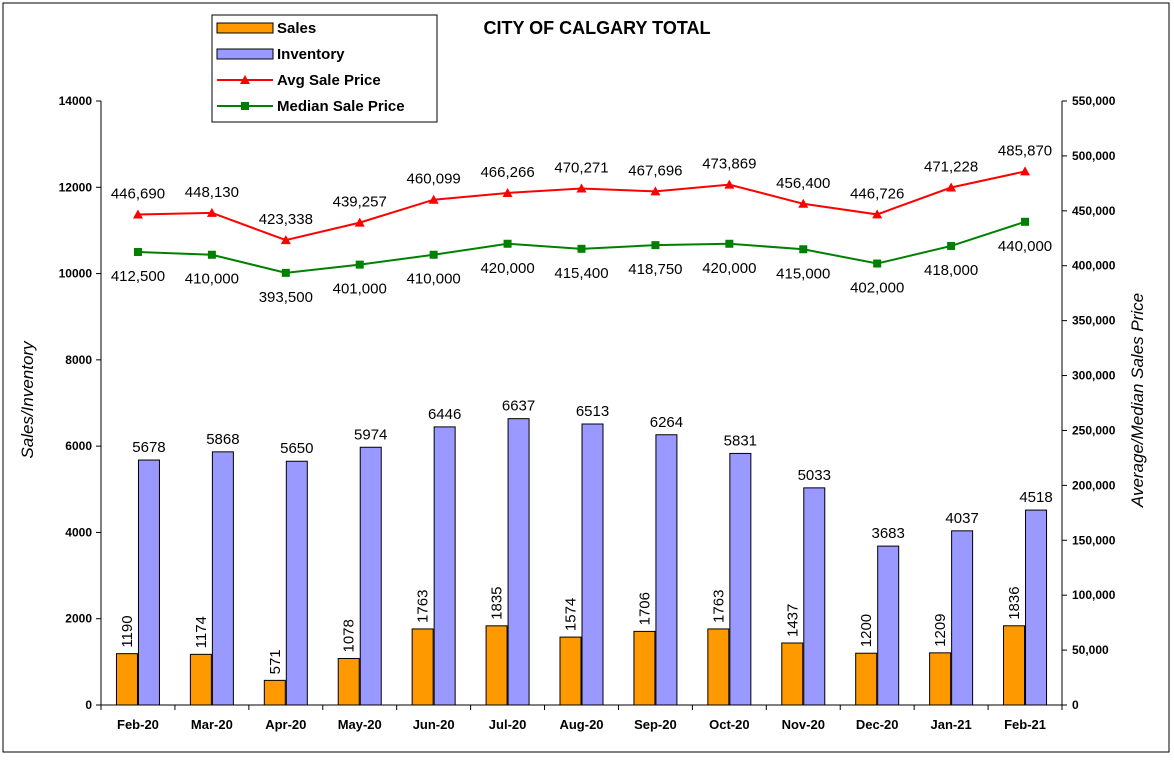  I want to click on sales-data-label: 1209, so click(940, 629).